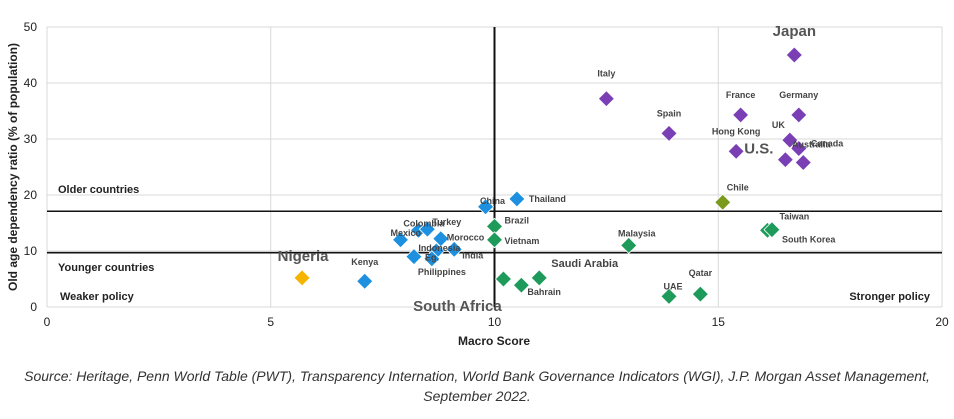  What do you see at coordinates (741, 115) in the screenshot?
I see `point-france` at bounding box center [741, 115].